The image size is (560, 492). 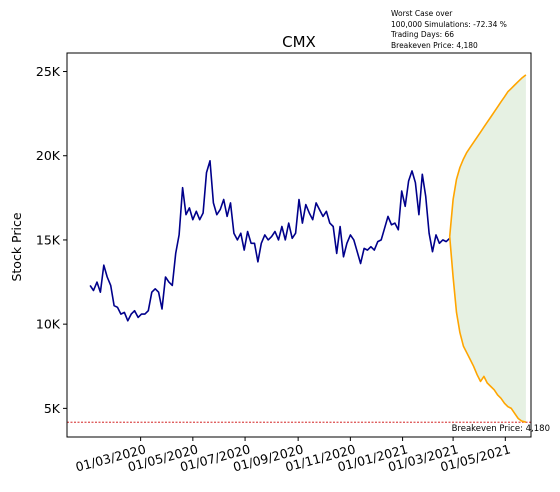 I want to click on annotation-line: Breakeven Price: 4,180, so click(x=434, y=45).